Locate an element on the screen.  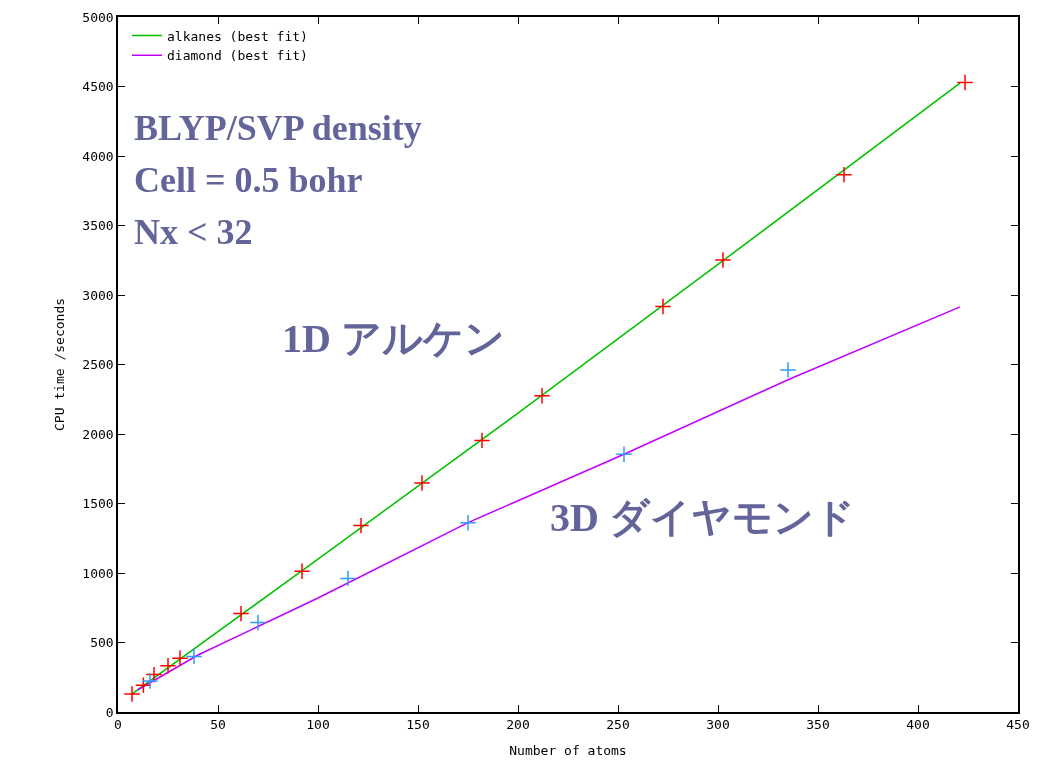
annotation: Cell = 0.5 bohr is located at coordinates (248, 180).